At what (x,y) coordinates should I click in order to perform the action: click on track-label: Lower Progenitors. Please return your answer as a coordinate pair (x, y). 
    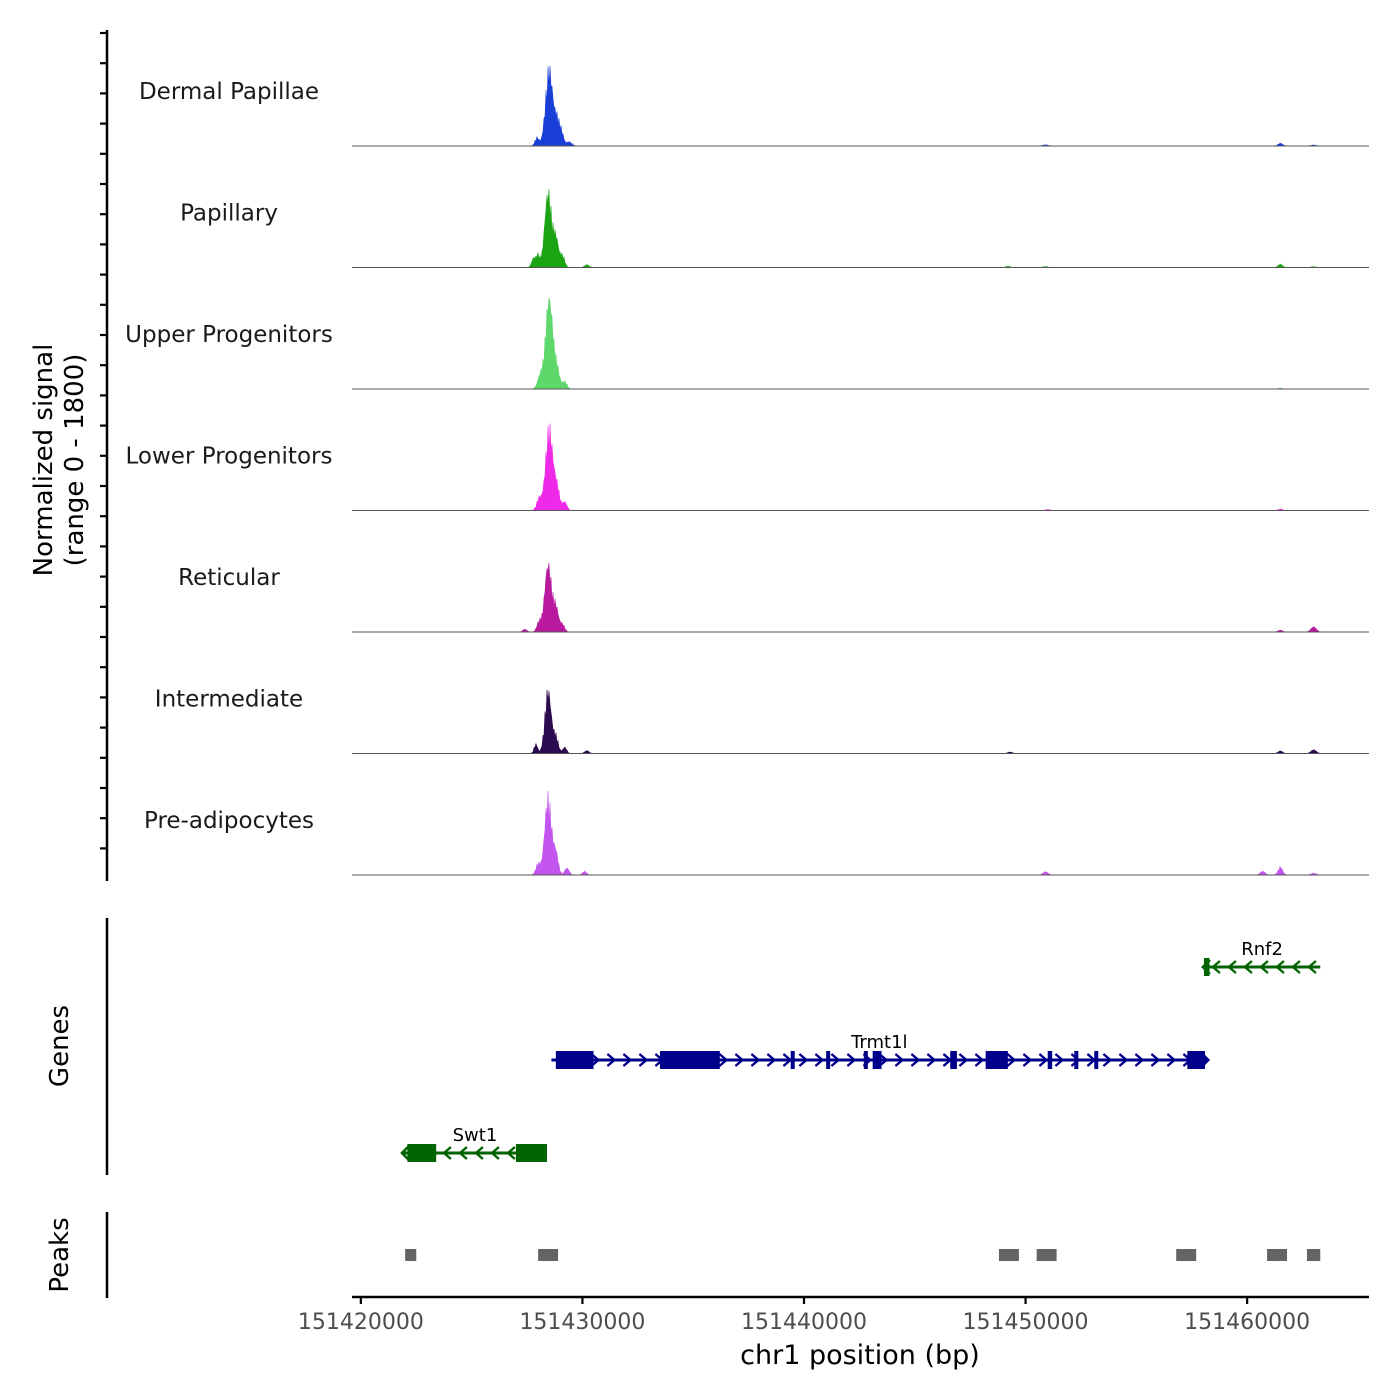
    Looking at the image, I should click on (229, 457).